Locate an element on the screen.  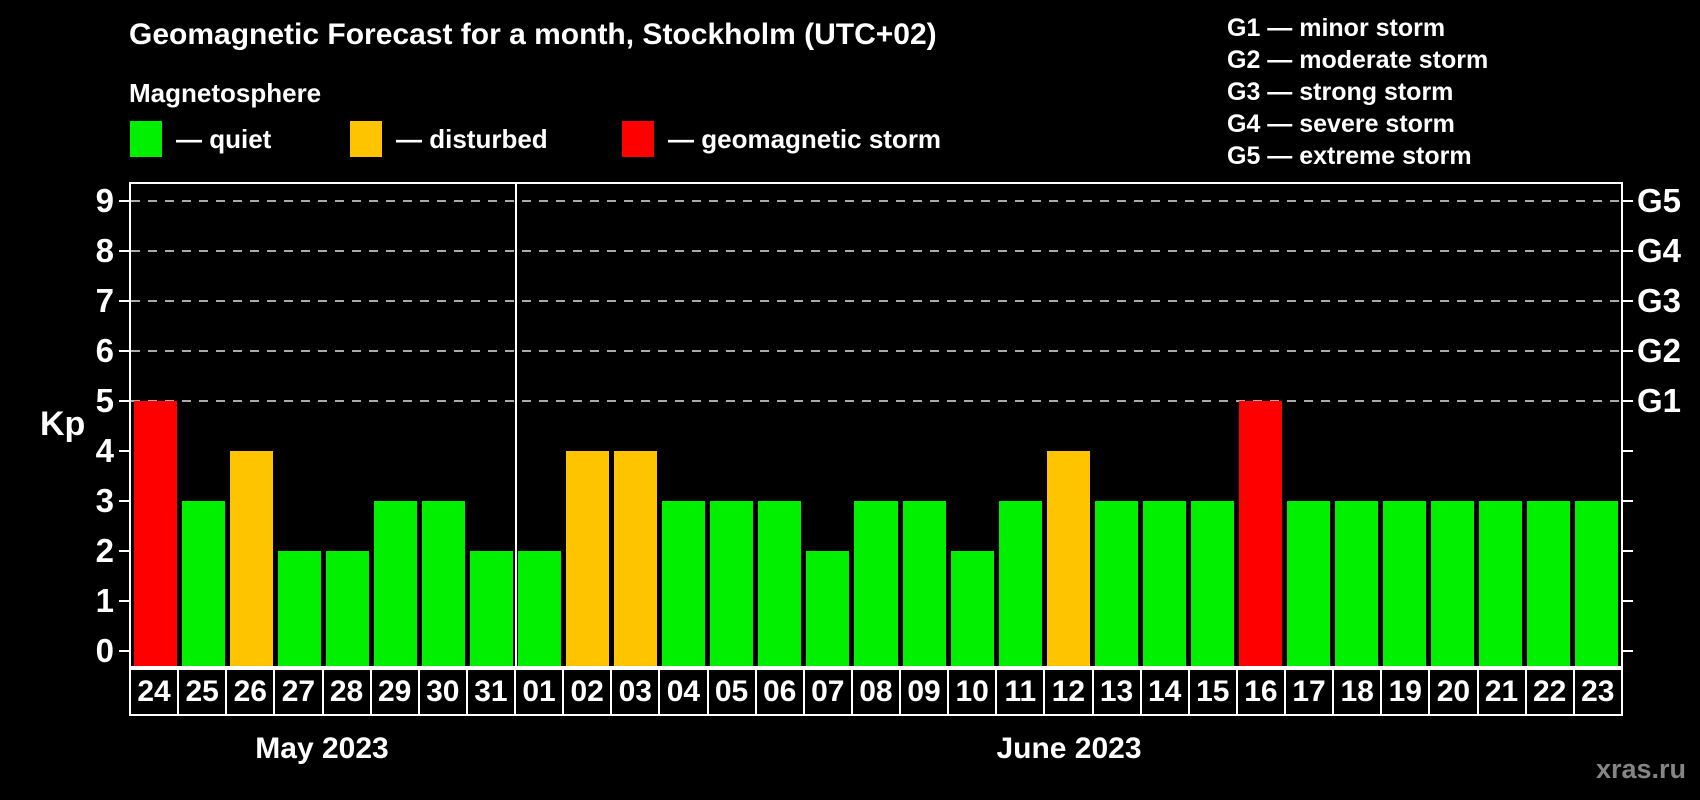
y-axis-tick-label: 9 is located at coordinates (104, 200).